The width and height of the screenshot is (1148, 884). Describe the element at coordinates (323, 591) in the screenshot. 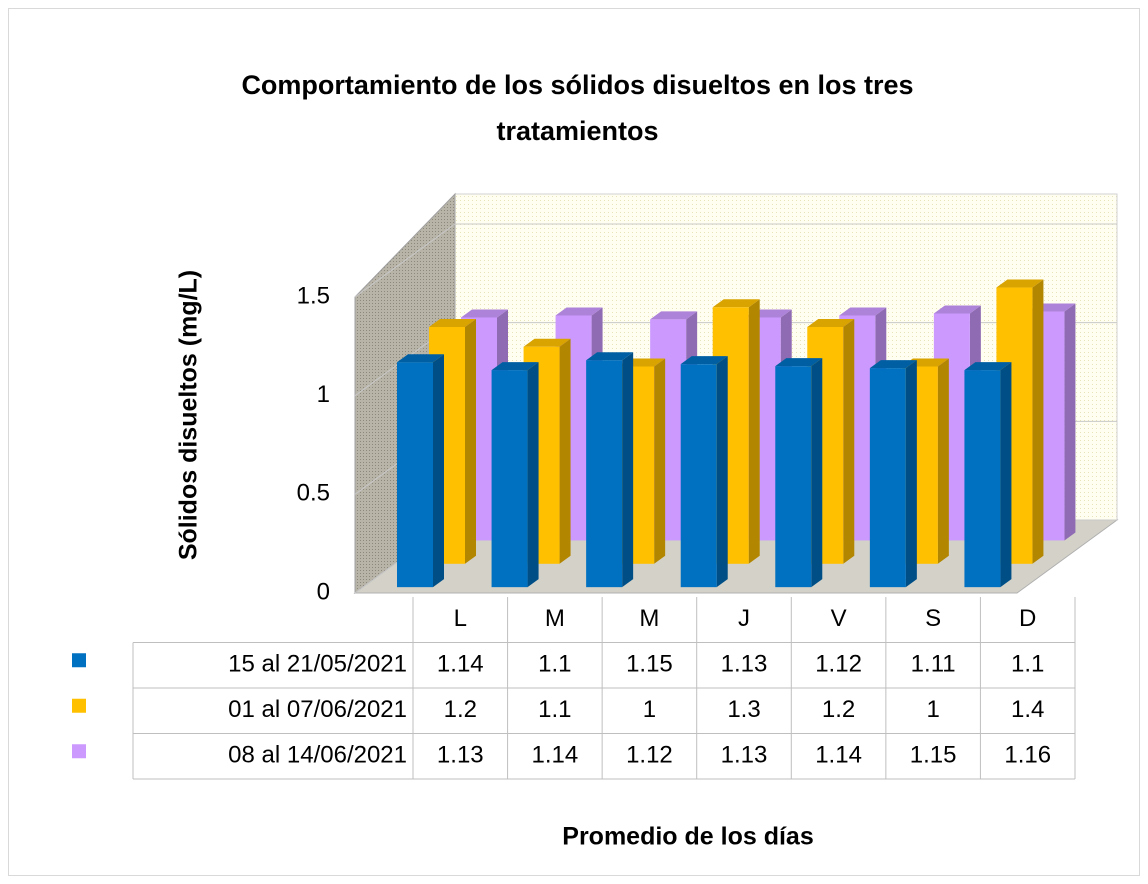

I see `y-tick-label: 0` at that location.